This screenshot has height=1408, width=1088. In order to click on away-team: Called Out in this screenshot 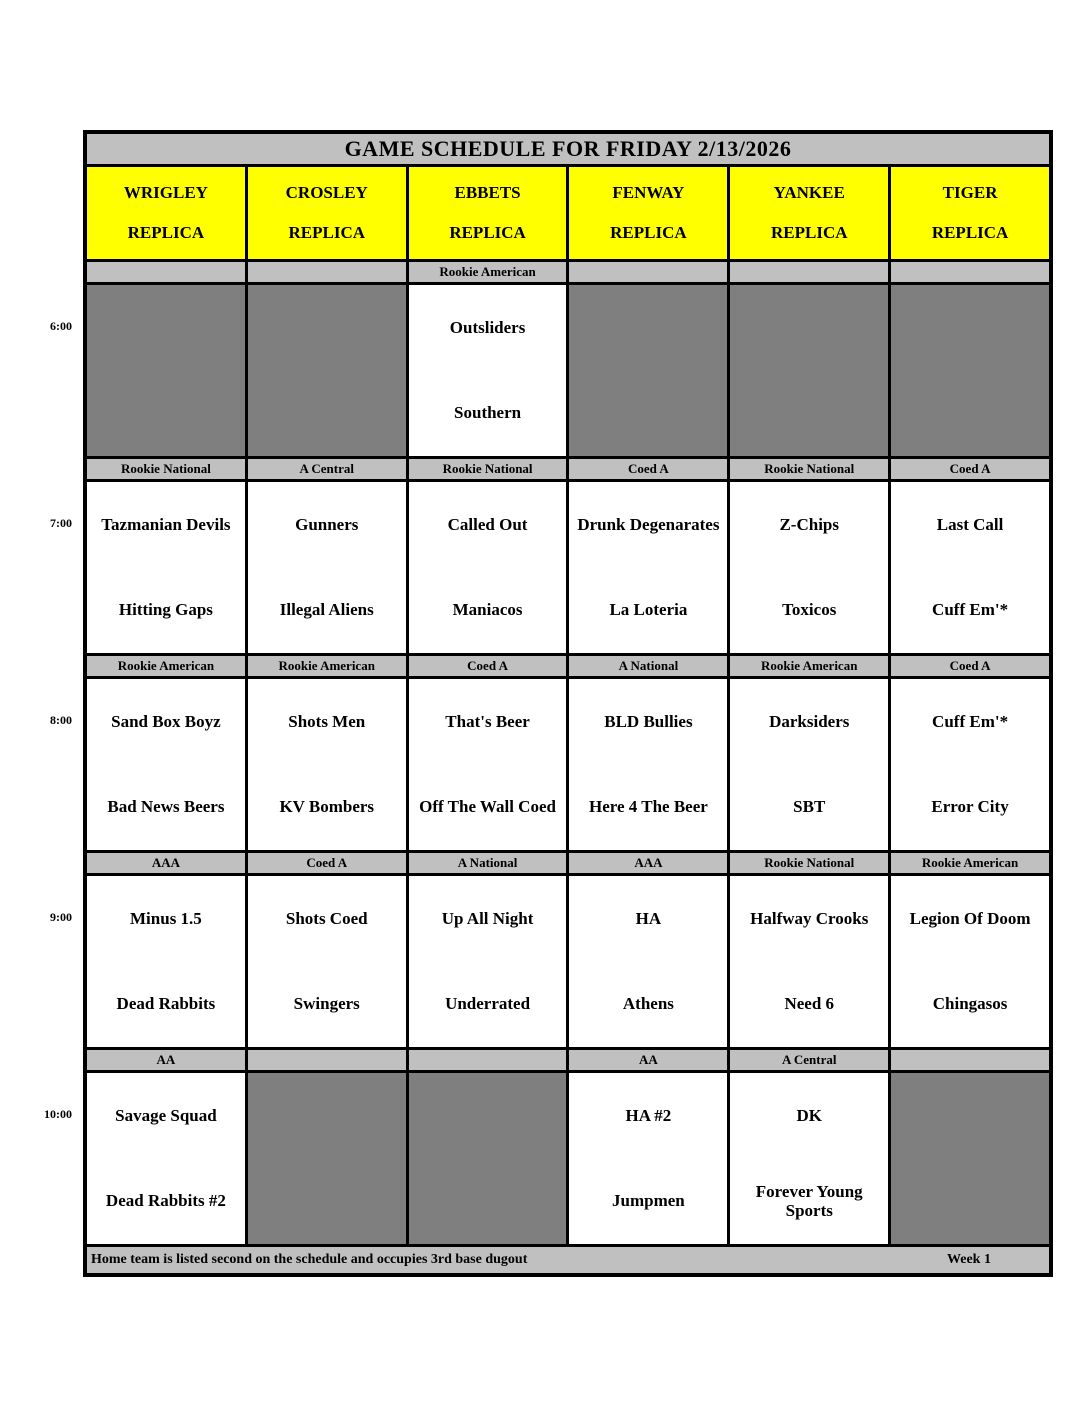, I will do `click(487, 524)`.